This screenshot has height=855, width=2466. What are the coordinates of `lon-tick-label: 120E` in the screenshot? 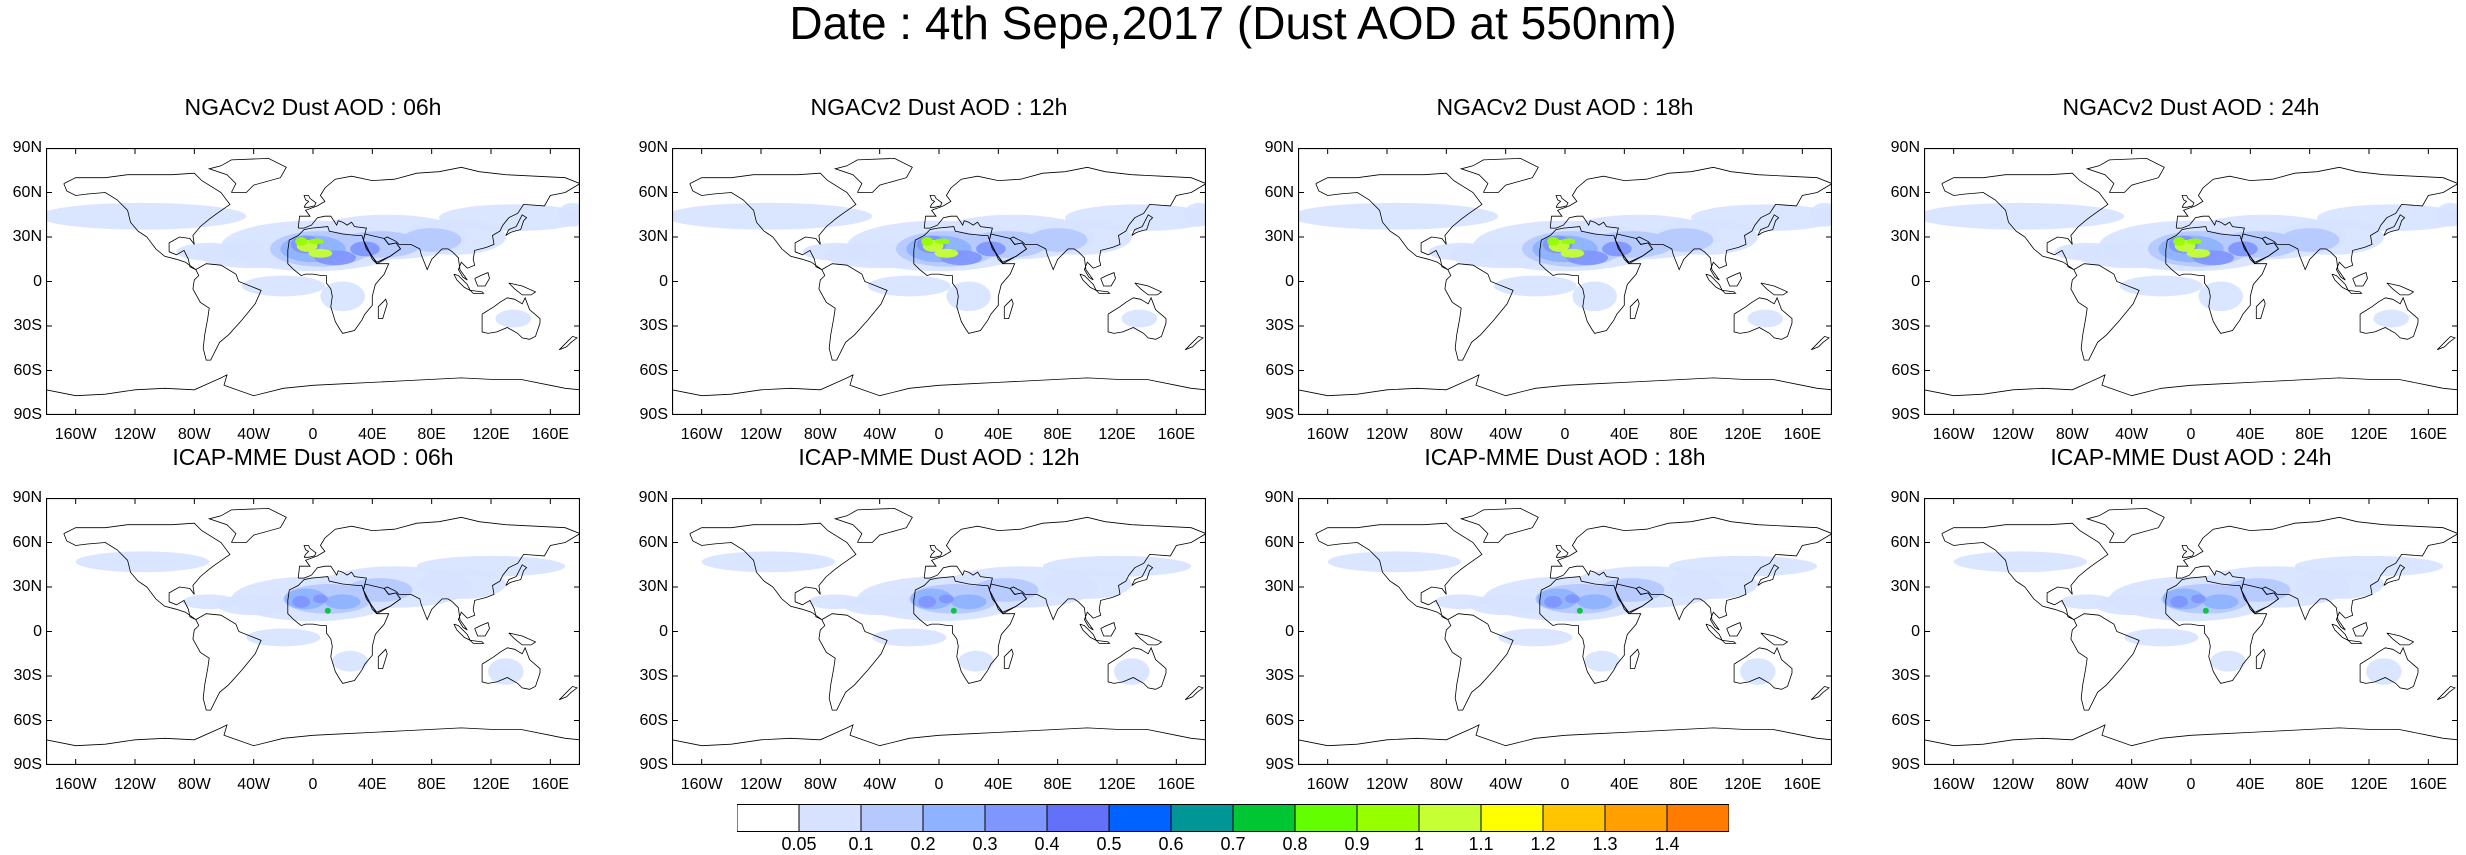 It's located at (1743, 784).